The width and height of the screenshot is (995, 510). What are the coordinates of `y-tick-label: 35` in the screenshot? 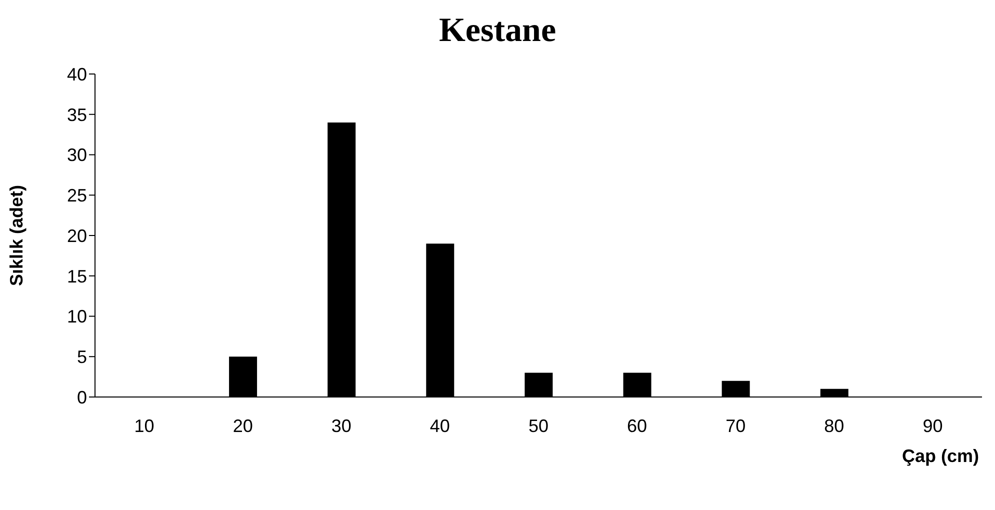 It's located at (76, 114).